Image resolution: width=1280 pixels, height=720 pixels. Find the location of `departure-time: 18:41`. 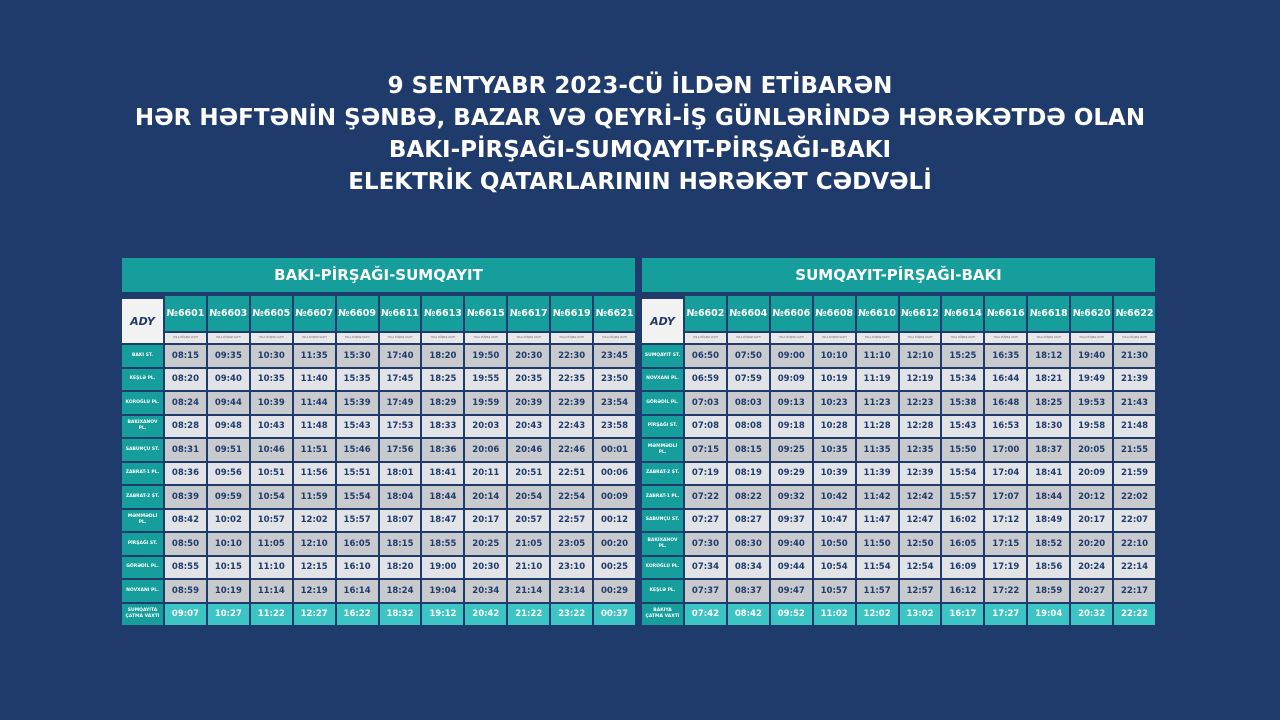

departure-time: 18:41 is located at coordinates (443, 473).